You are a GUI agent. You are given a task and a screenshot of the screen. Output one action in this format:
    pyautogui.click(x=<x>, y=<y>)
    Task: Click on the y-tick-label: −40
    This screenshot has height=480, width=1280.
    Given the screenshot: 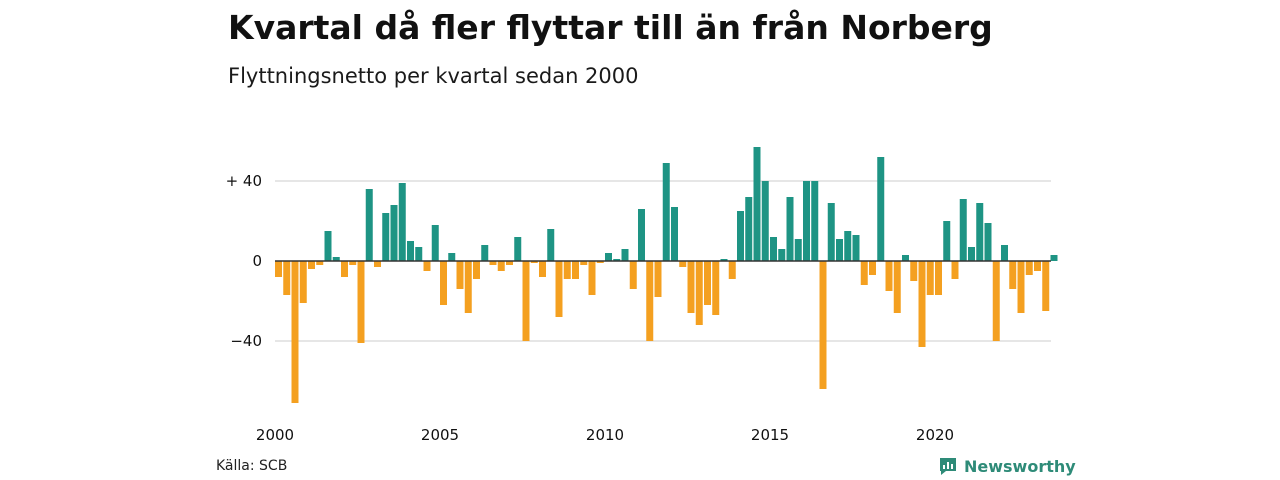 What is the action you would take?
    pyautogui.click(x=246, y=341)
    